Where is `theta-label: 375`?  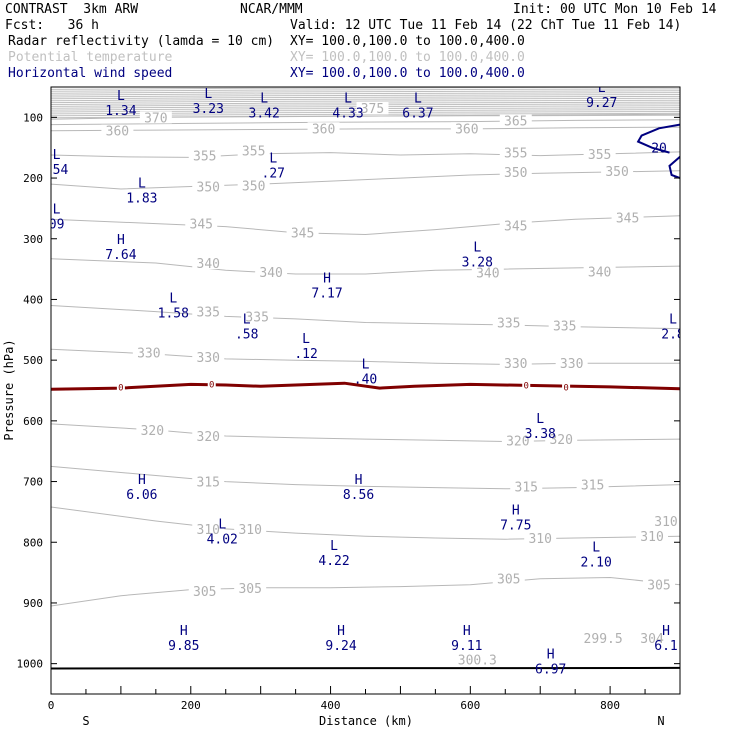
theta-label: 375 is located at coordinates (372, 109).